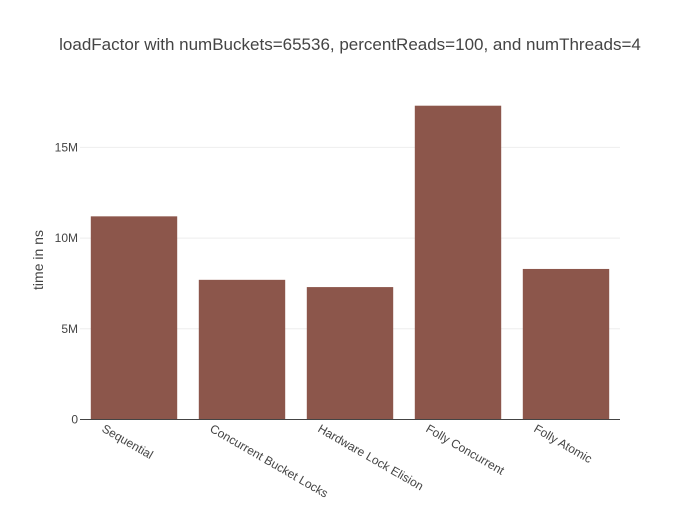 Image resolution: width=700 pixels, height=505 pixels. What do you see at coordinates (66, 238) in the screenshot?
I see `y-tick-label: 10M` at bounding box center [66, 238].